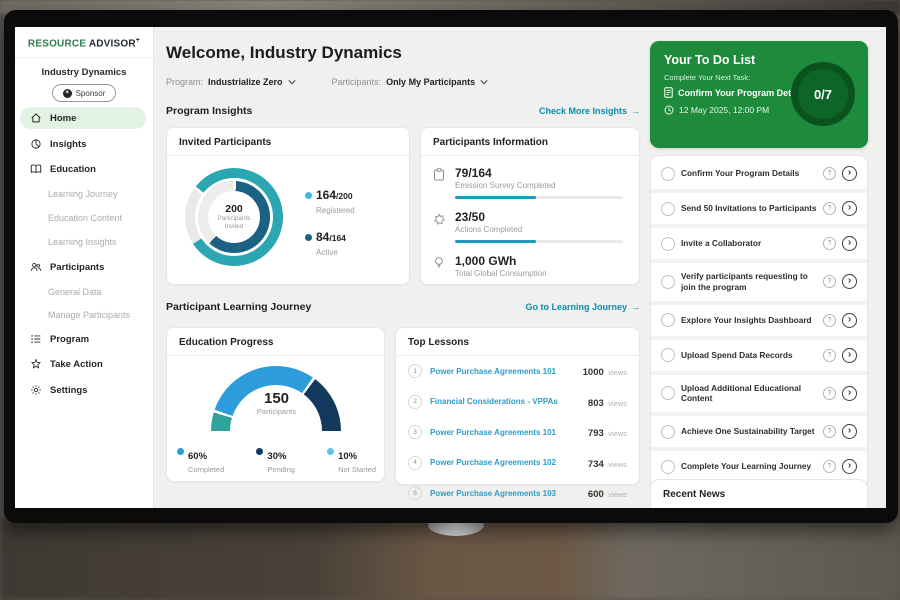 The width and height of the screenshot is (900, 600). I want to click on sidebar-item-insights: Insights, so click(83, 144).